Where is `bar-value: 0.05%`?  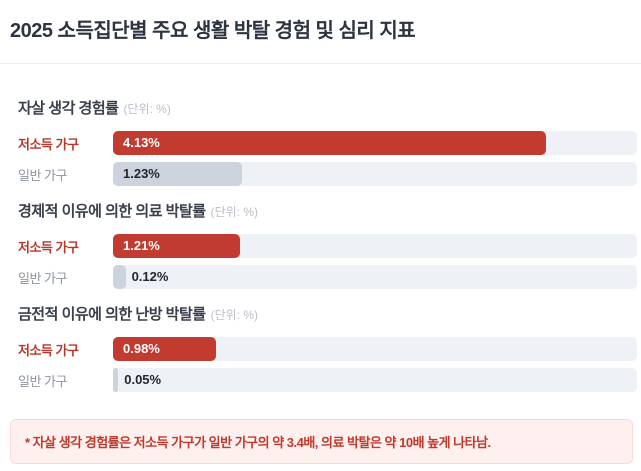 bar-value: 0.05% is located at coordinates (143, 379).